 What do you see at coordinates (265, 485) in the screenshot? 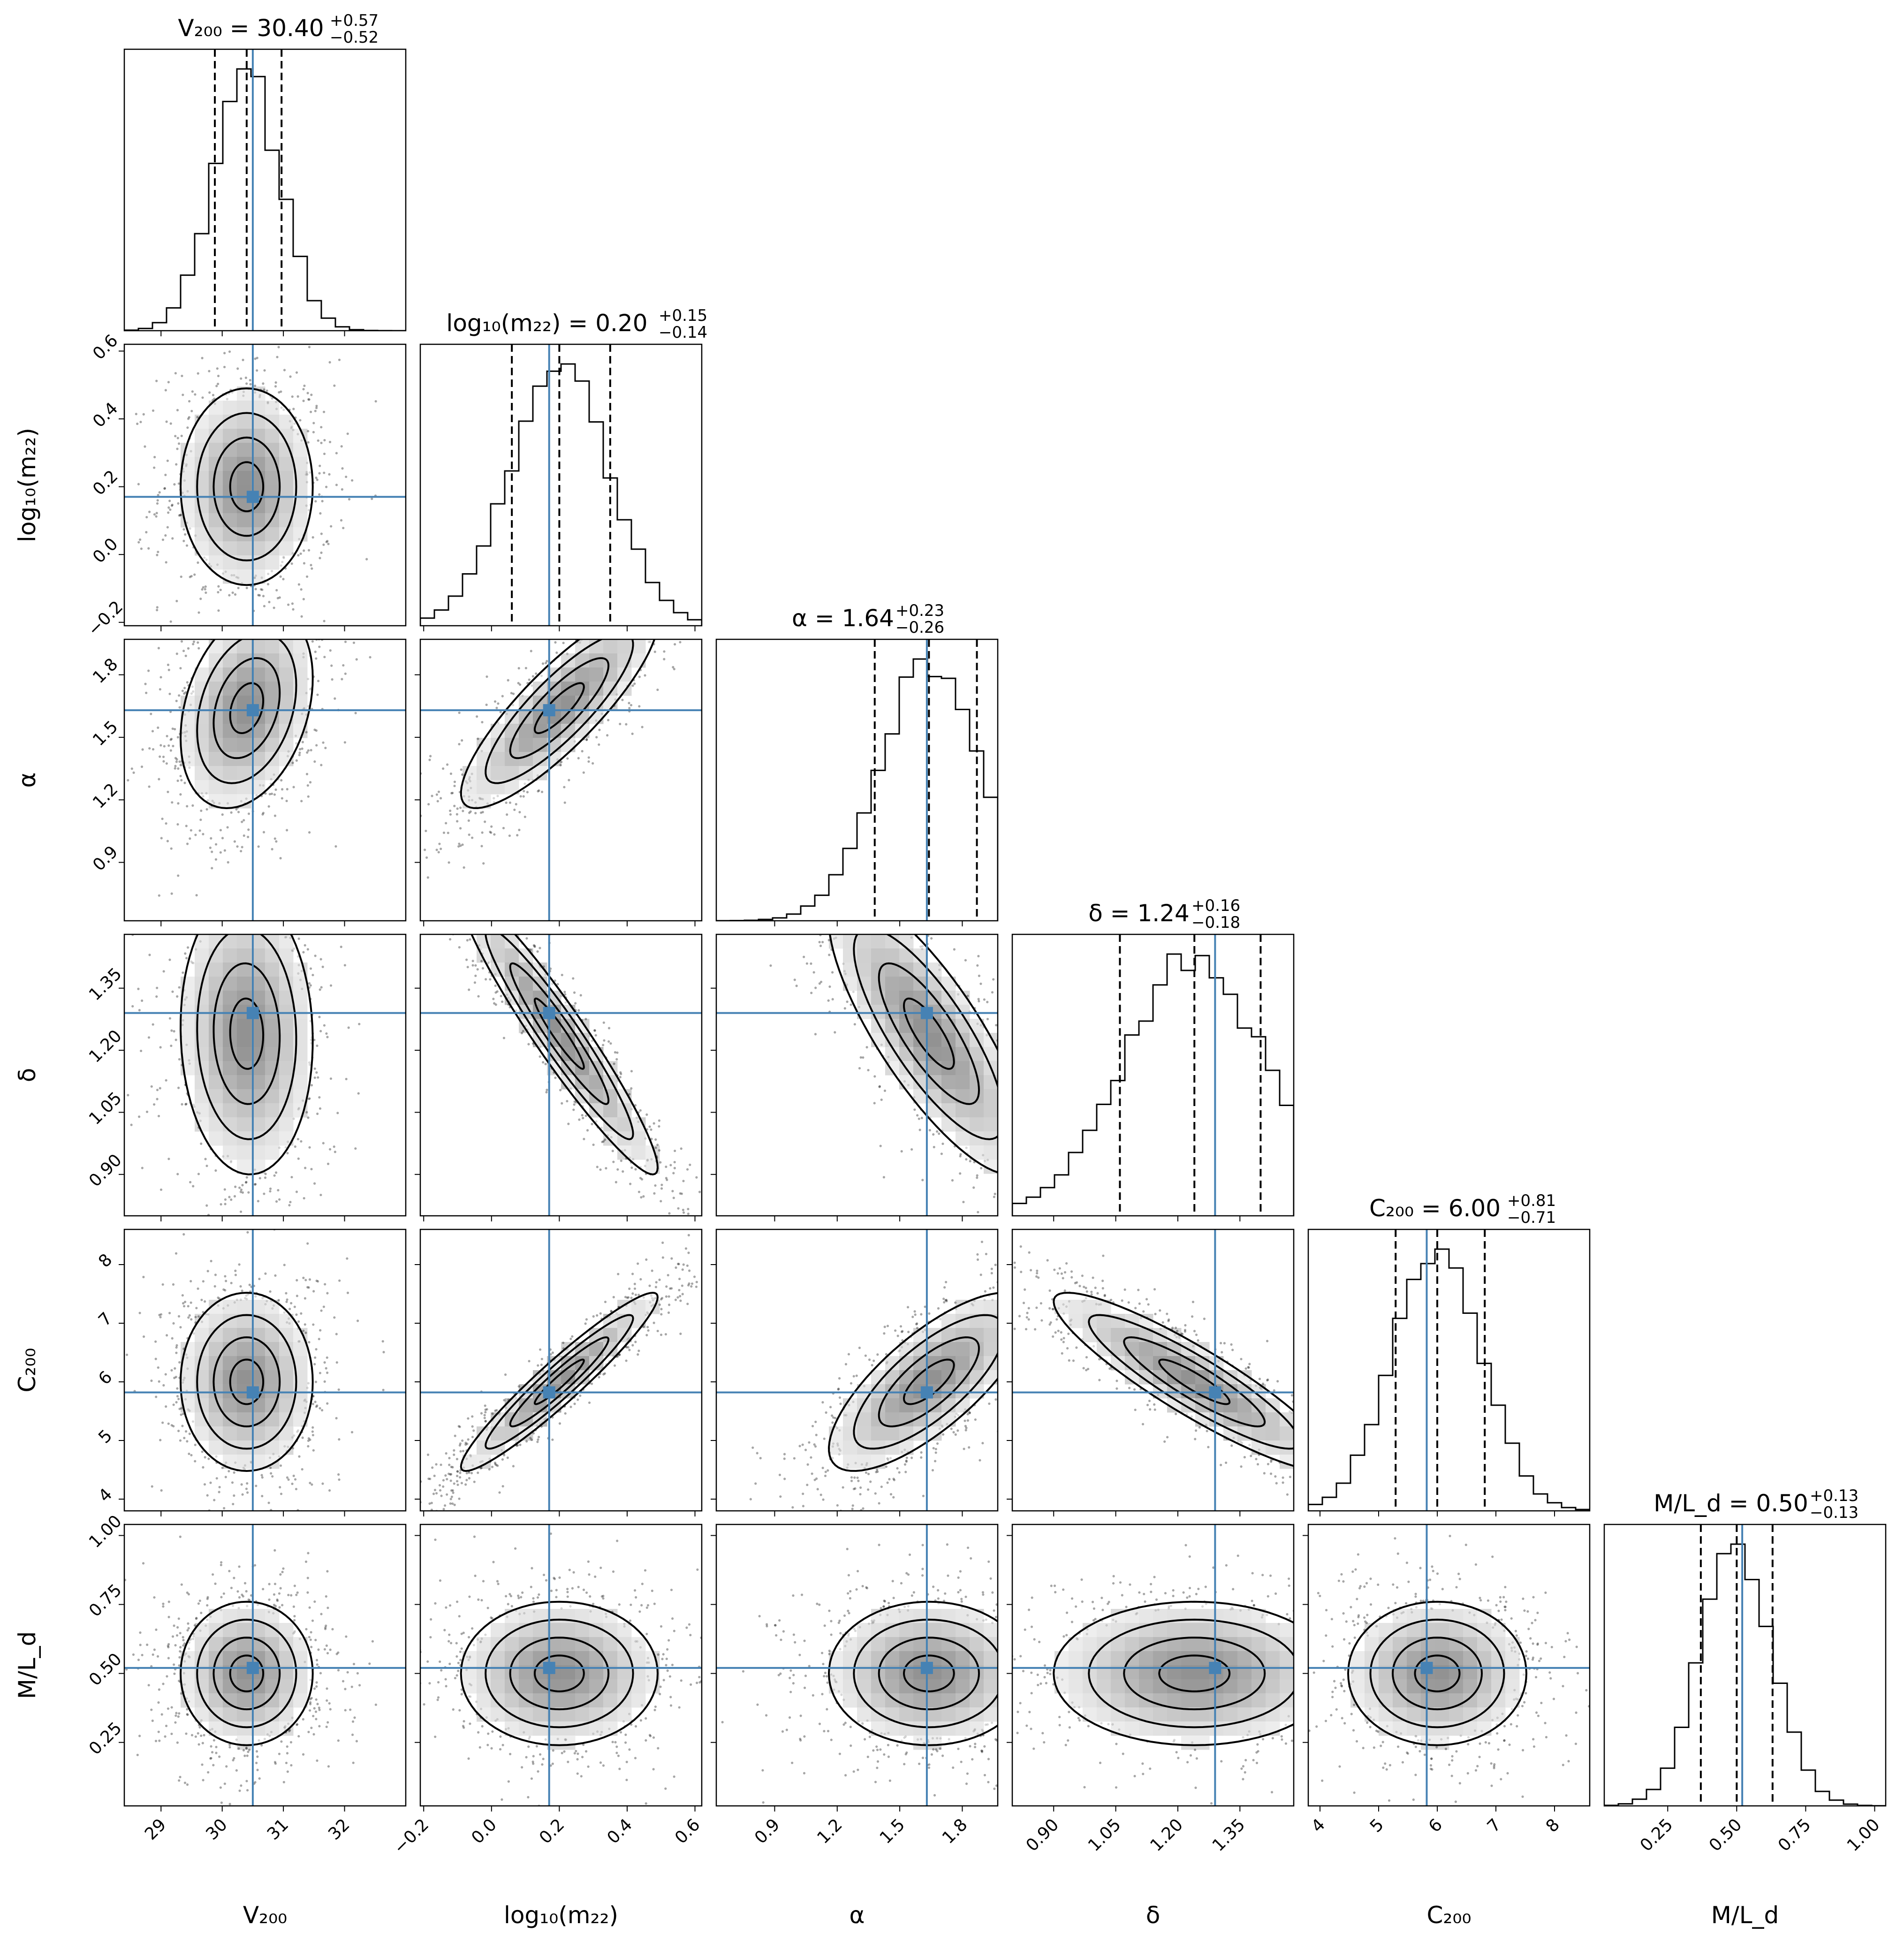
I see `panel-frame` at bounding box center [265, 485].